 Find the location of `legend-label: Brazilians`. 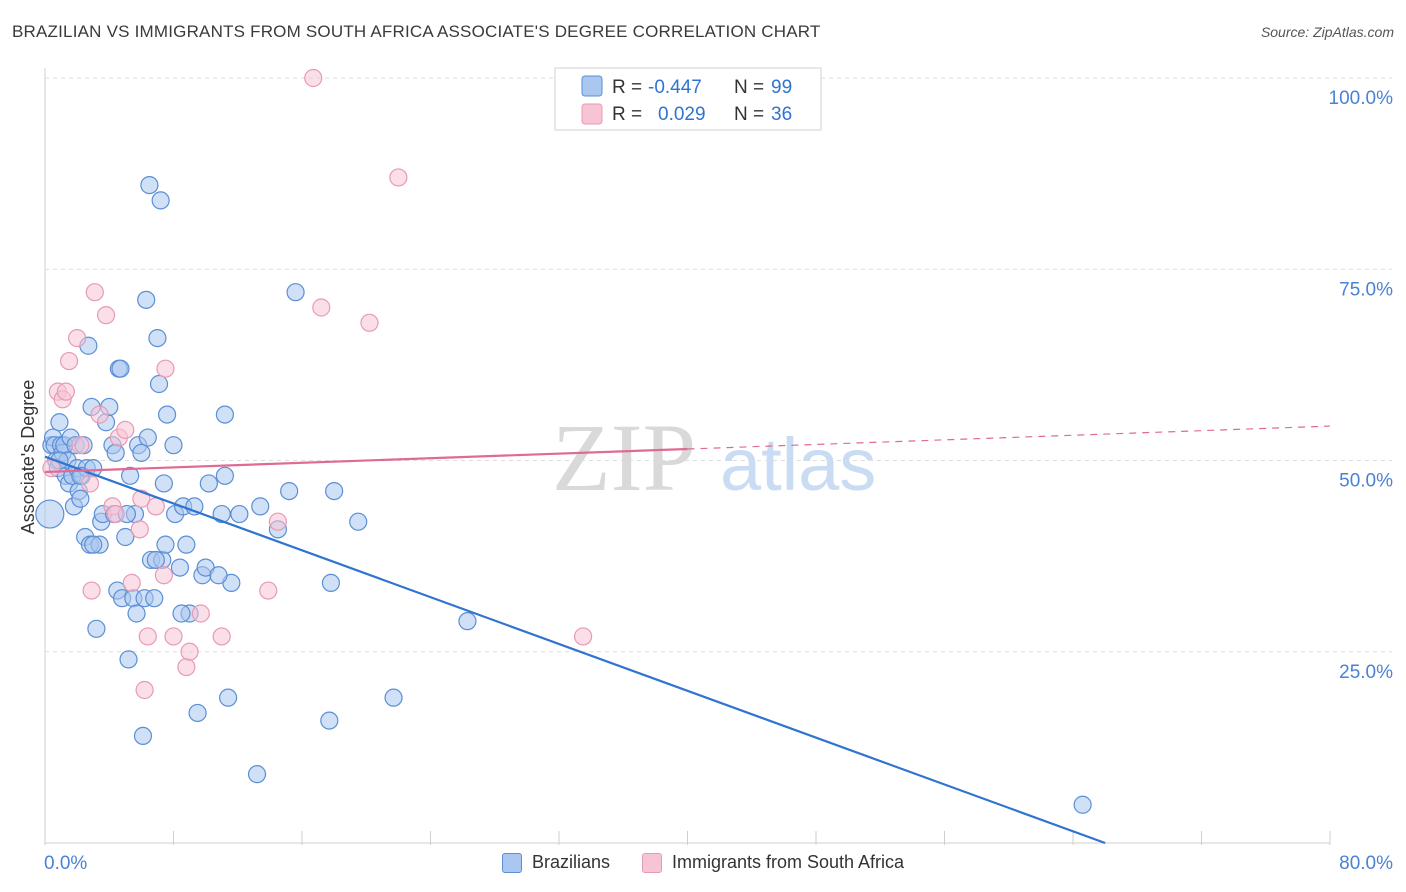

legend-label: Brazilians is located at coordinates (570, 862).